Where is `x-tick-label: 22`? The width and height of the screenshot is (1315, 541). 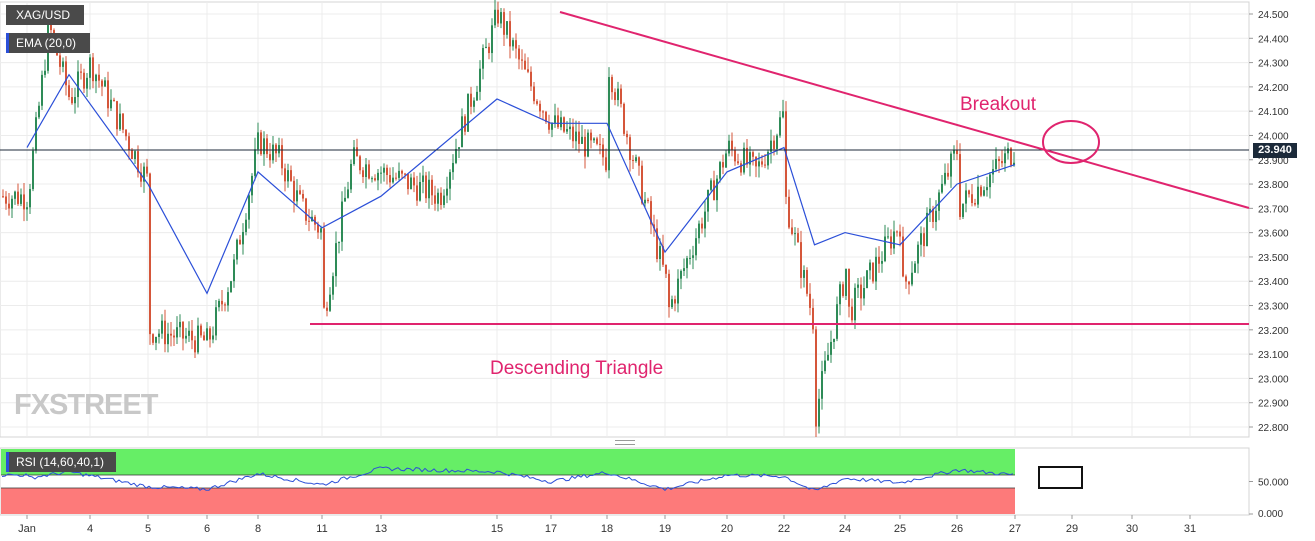 x-tick-label: 22 is located at coordinates (784, 529).